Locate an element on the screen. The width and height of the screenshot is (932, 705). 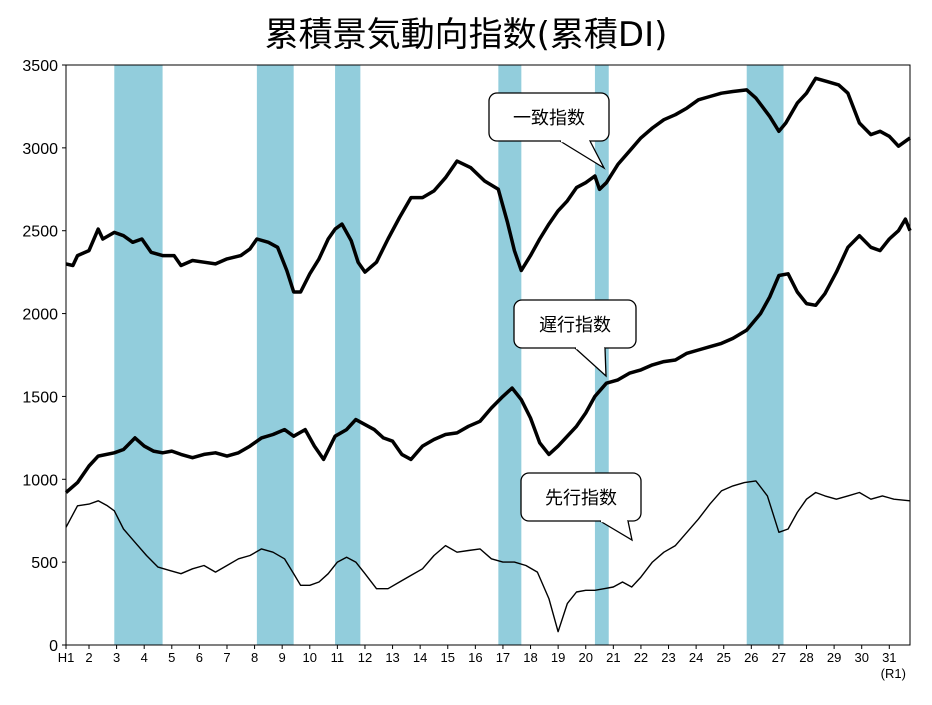
callout: 一致指数 is located at coordinates (549, 131).